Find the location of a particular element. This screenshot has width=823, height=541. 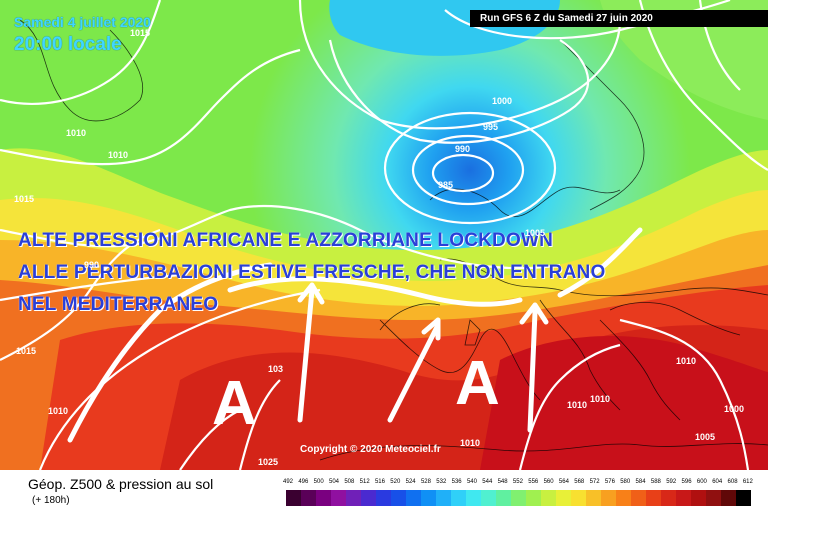

color-scale-label: 548 is located at coordinates (502, 482).